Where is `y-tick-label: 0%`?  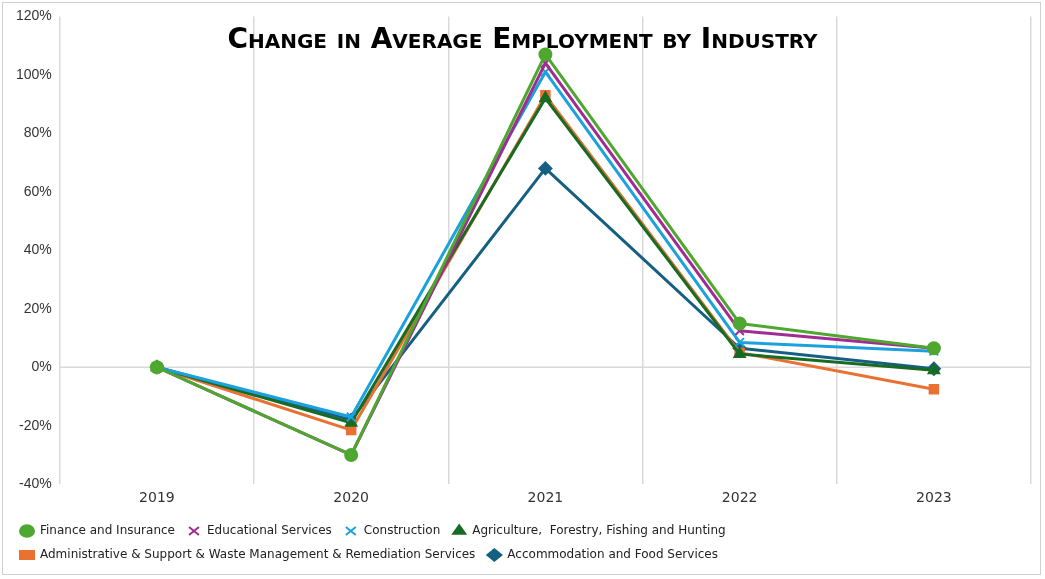
y-tick-label: 0% is located at coordinates (41, 366).